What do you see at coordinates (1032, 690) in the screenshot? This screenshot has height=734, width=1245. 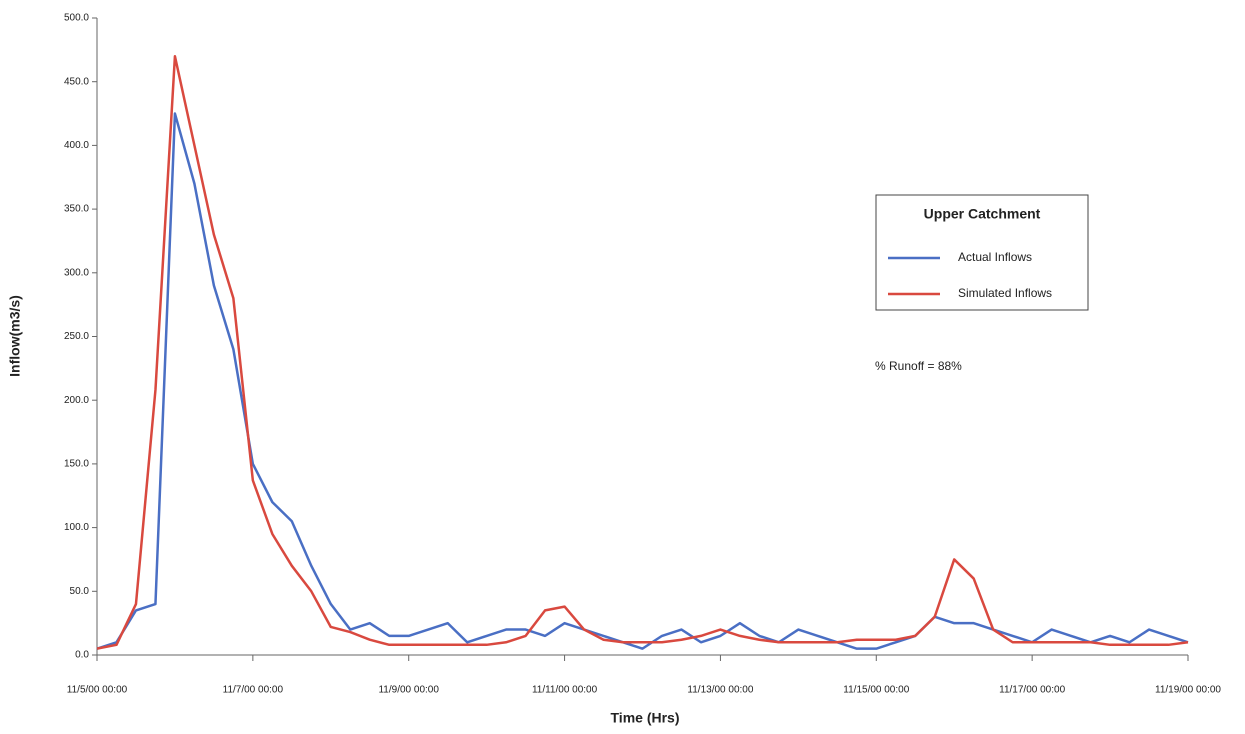 I see `x-tick-label: 11/17/00 00:00` at bounding box center [1032, 690].